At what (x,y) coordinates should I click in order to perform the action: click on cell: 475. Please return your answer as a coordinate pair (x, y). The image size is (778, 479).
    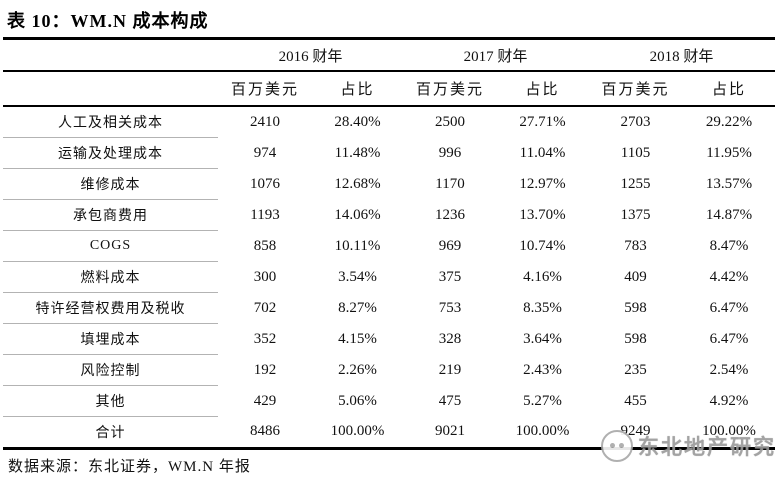
    Looking at the image, I should click on (450, 400).